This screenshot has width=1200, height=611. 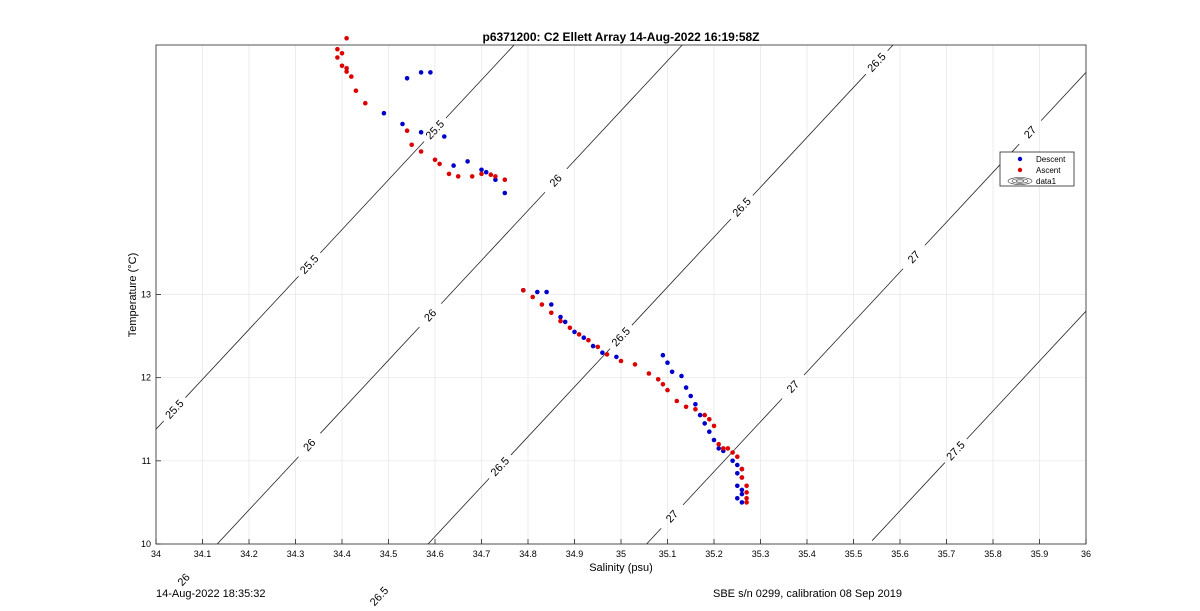 What do you see at coordinates (575, 554) in the screenshot?
I see `x-tick-label: 34.9` at bounding box center [575, 554].